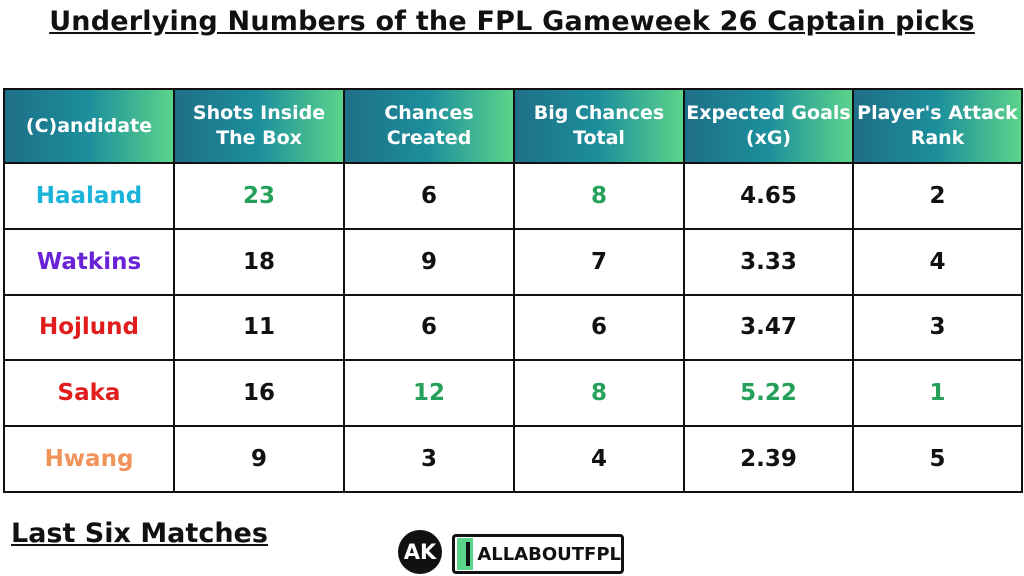 The image size is (1024, 576). What do you see at coordinates (768, 327) in the screenshot?
I see `cell-expected-goals: 3.47` at bounding box center [768, 327].